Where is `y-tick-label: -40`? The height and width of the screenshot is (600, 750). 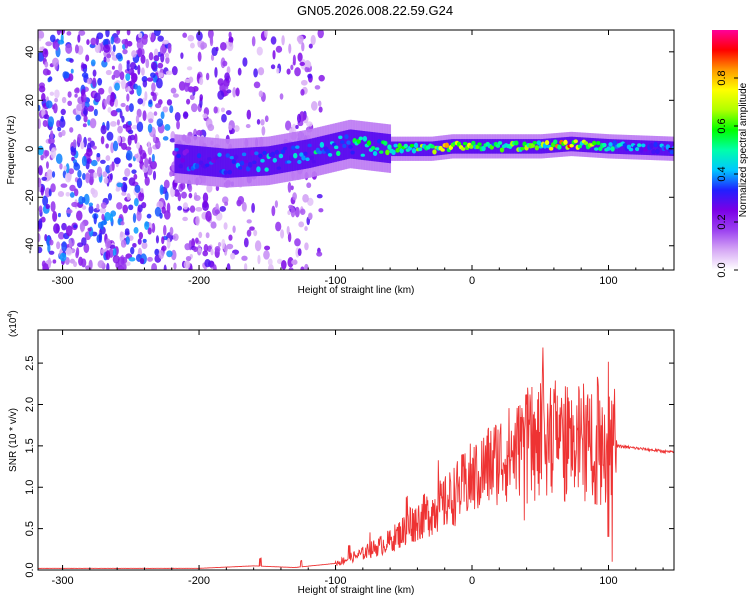 y-tick-label: -40 is located at coordinates (30, 246).